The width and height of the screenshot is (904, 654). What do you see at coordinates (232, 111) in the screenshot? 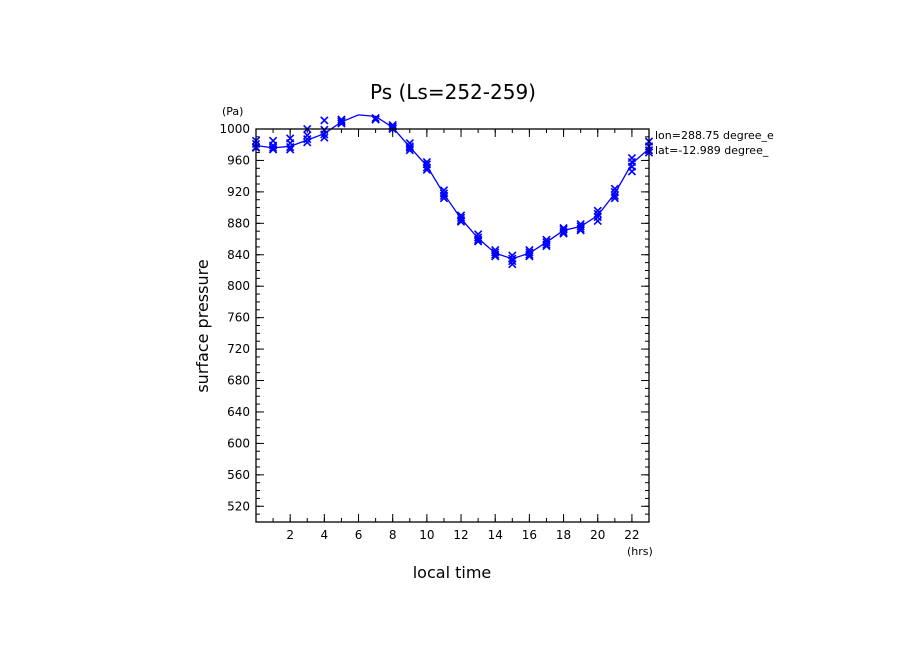
I see `y-axis-unit: (Pa)` at bounding box center [232, 111].